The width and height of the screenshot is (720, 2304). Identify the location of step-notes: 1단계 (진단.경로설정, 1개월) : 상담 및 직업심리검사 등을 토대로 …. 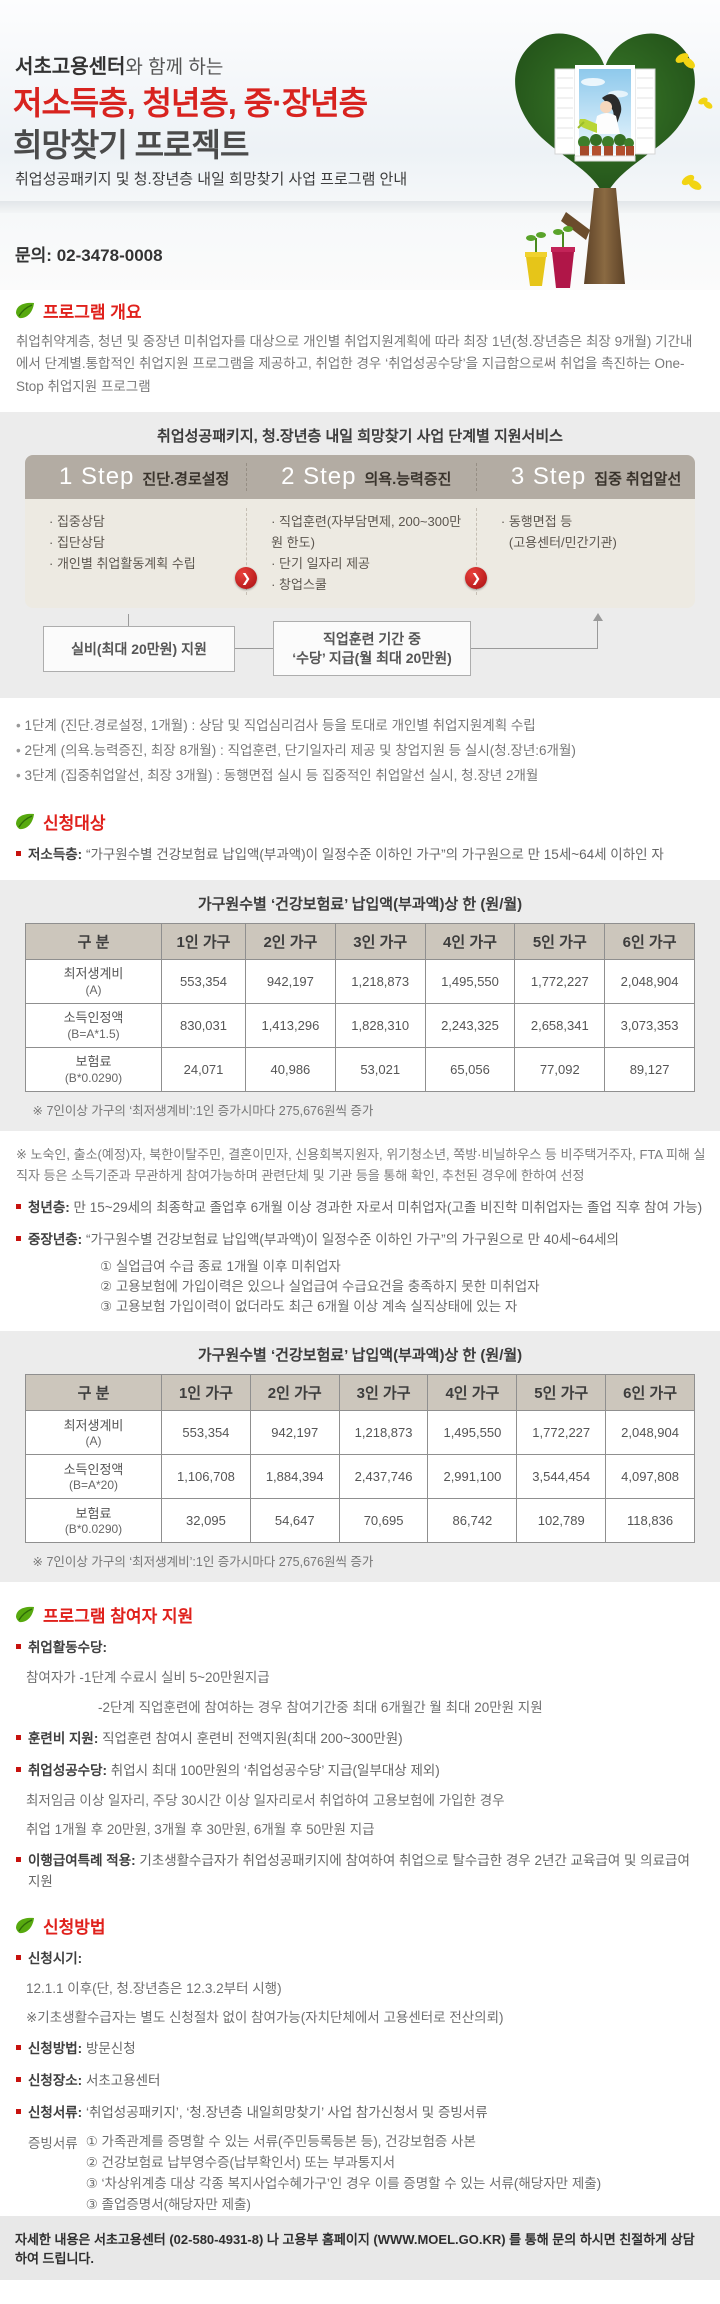
(360, 751).